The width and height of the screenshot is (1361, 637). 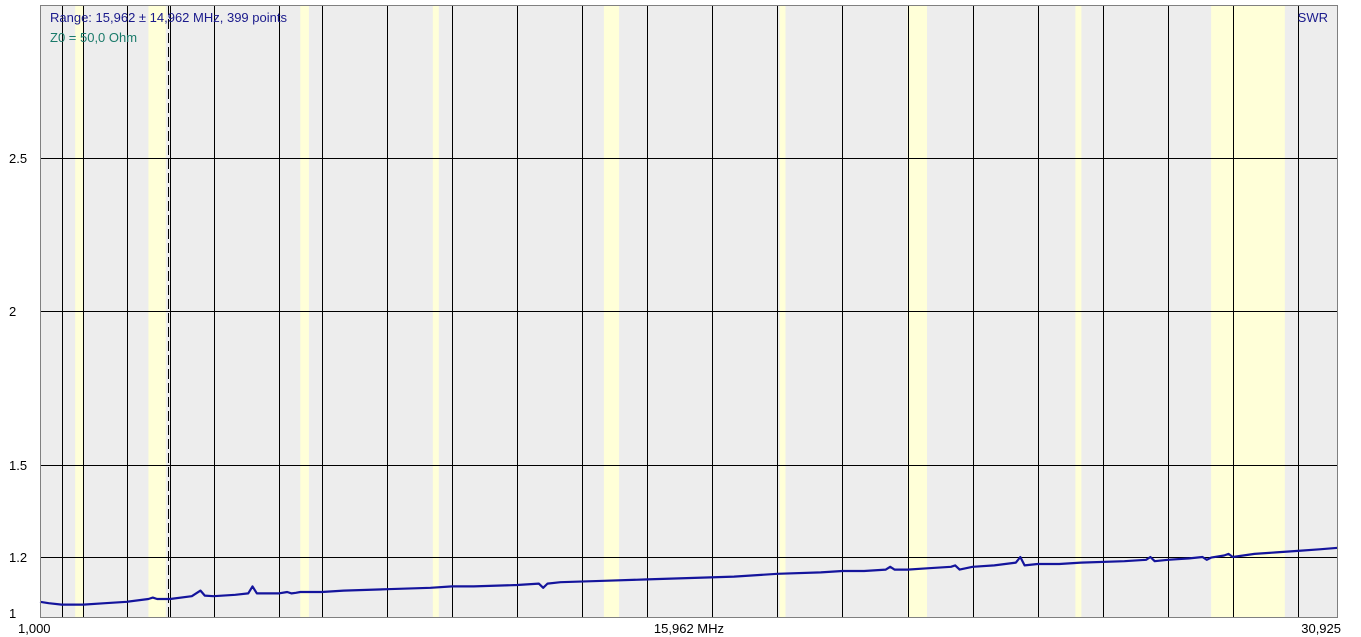 What do you see at coordinates (18, 557) in the screenshot?
I see `y-tick-label-2: 1.2` at bounding box center [18, 557].